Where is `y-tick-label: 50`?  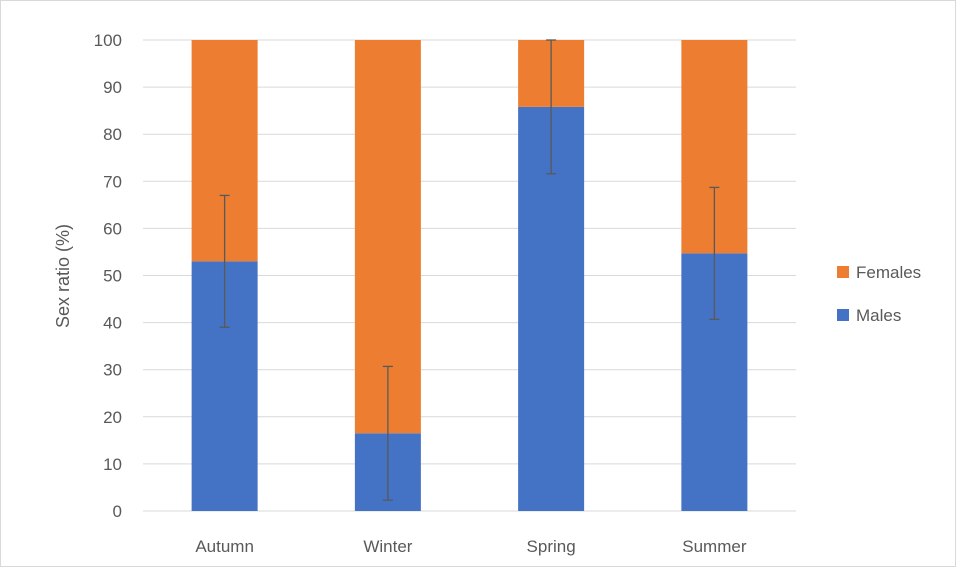
y-tick-label: 50 is located at coordinates (112, 276).